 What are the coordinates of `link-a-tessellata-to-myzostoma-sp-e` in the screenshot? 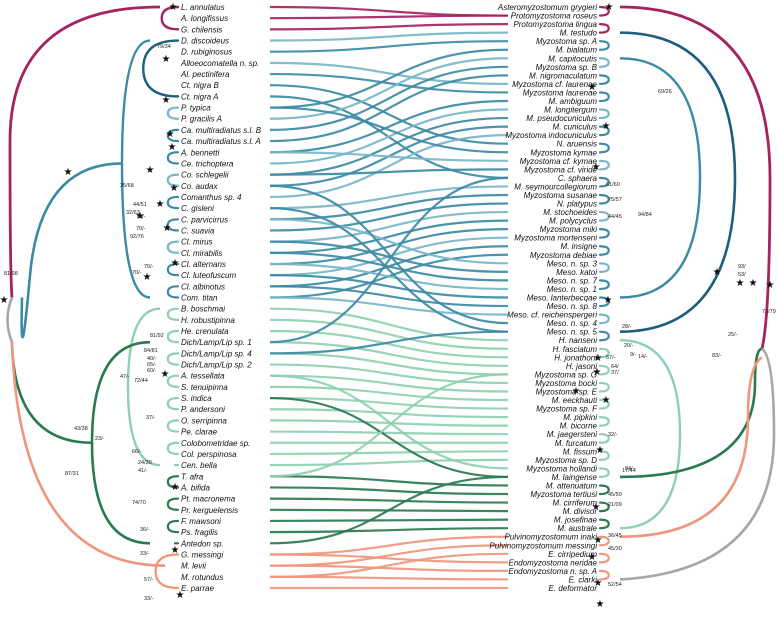 It's located at (389, 383).